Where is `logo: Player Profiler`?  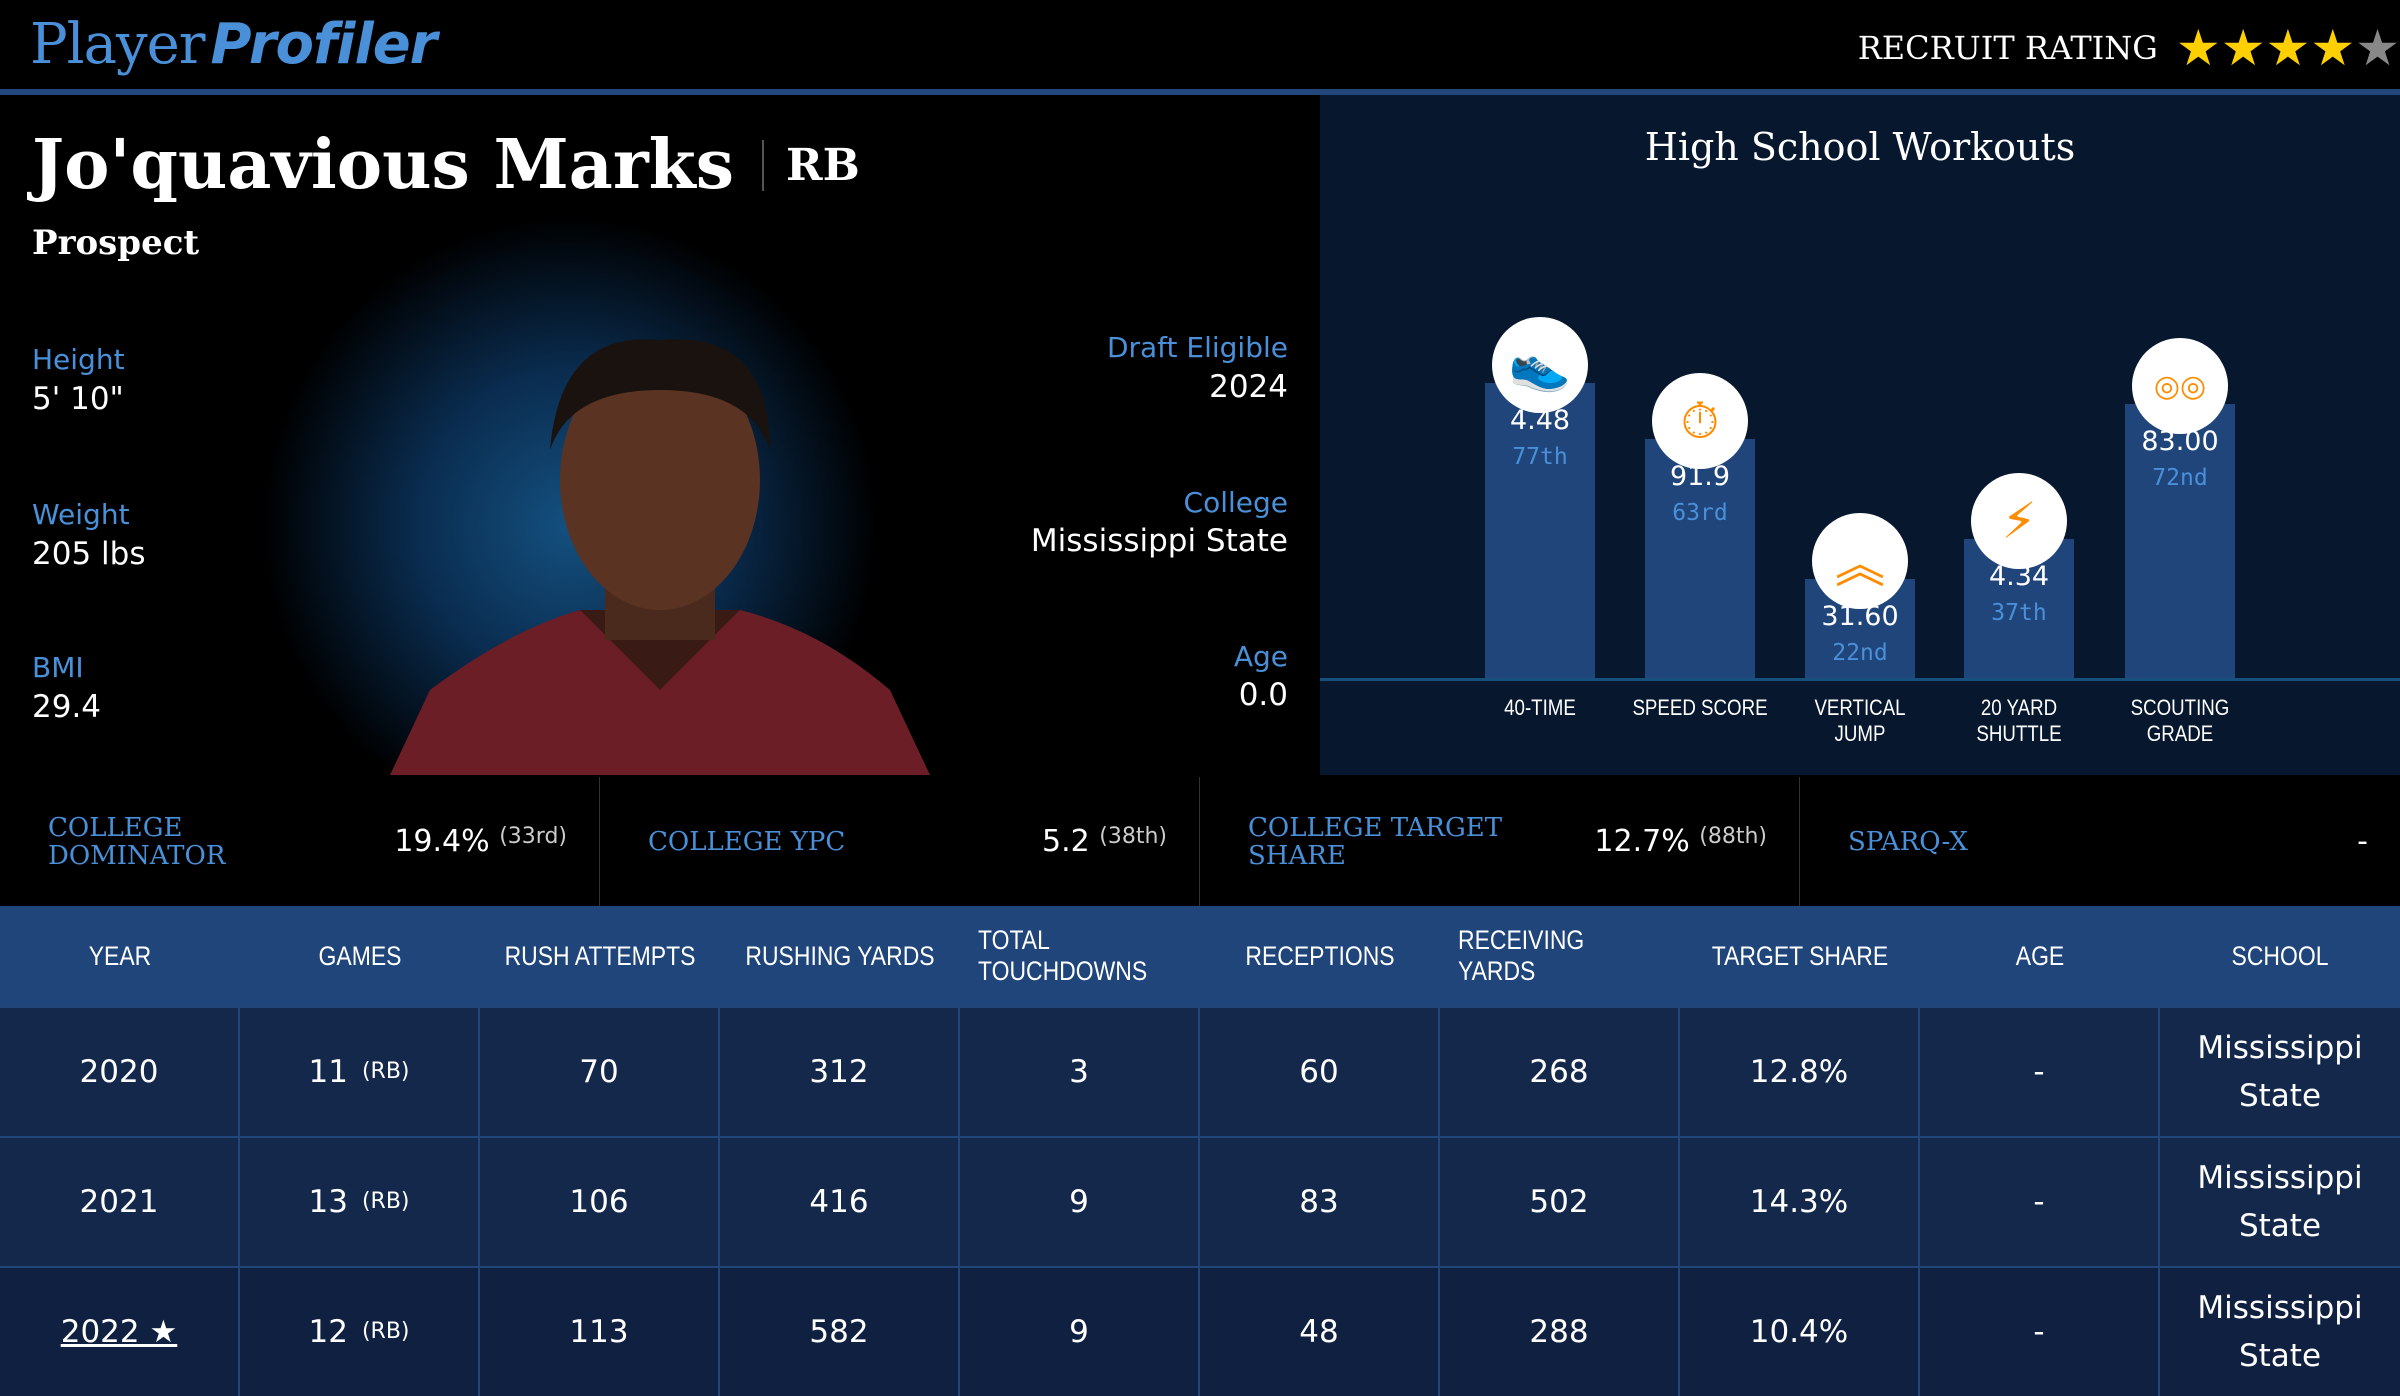 logo: Player Profiler is located at coordinates (234, 44).